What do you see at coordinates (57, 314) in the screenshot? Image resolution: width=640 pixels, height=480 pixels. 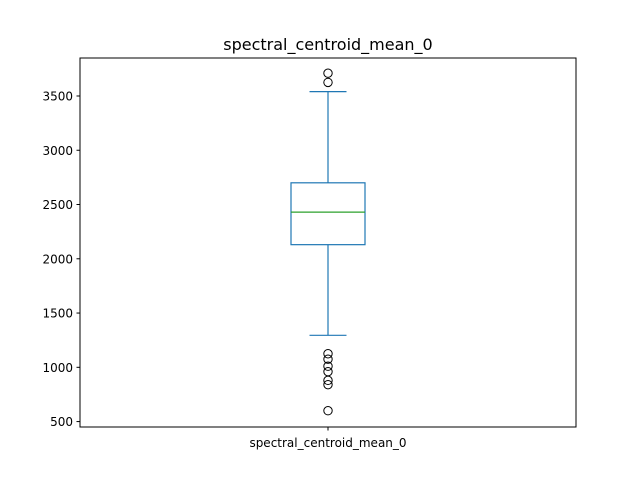 I see `y-tick-label: 1500` at bounding box center [57, 314].